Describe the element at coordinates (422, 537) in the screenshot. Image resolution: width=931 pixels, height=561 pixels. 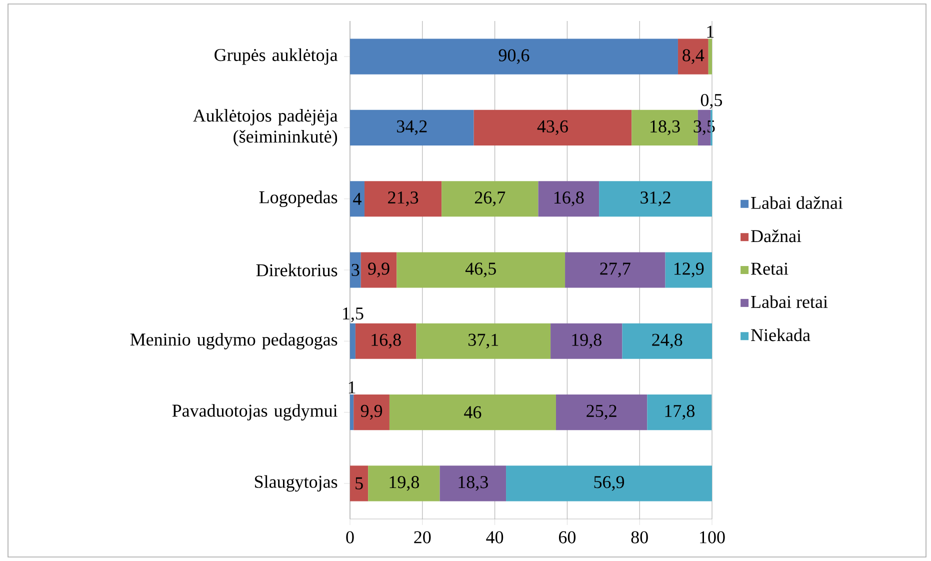
I see `x-tick-label: 20` at that location.